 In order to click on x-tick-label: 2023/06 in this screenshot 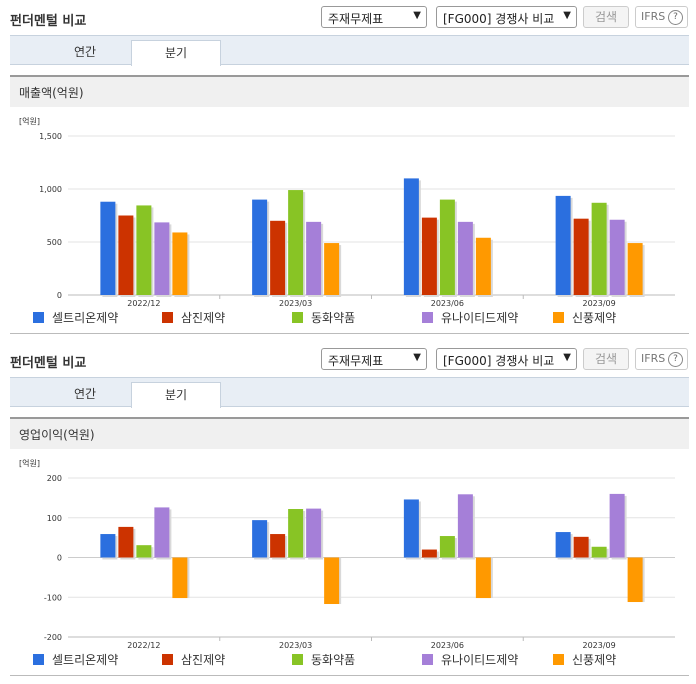, I will do `click(447, 303)`.